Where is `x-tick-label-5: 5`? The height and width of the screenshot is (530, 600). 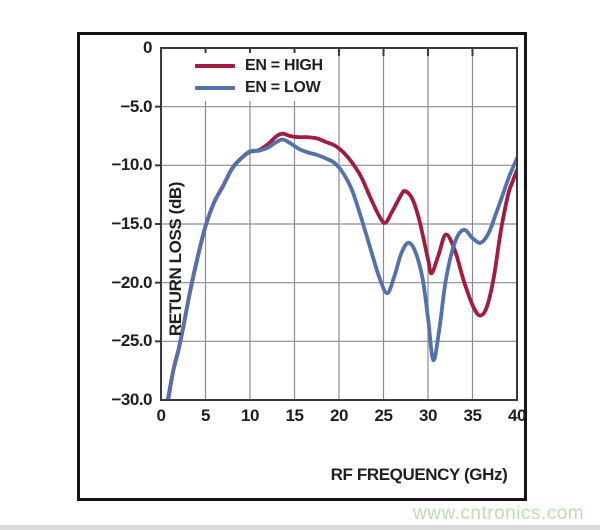 x-tick-label-5: 5 is located at coordinates (205, 415).